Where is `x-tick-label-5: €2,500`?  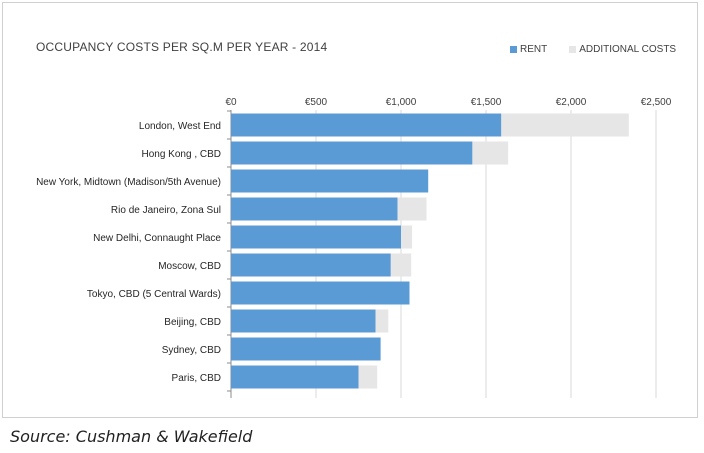
x-tick-label-5: €2,500 is located at coordinates (656, 102).